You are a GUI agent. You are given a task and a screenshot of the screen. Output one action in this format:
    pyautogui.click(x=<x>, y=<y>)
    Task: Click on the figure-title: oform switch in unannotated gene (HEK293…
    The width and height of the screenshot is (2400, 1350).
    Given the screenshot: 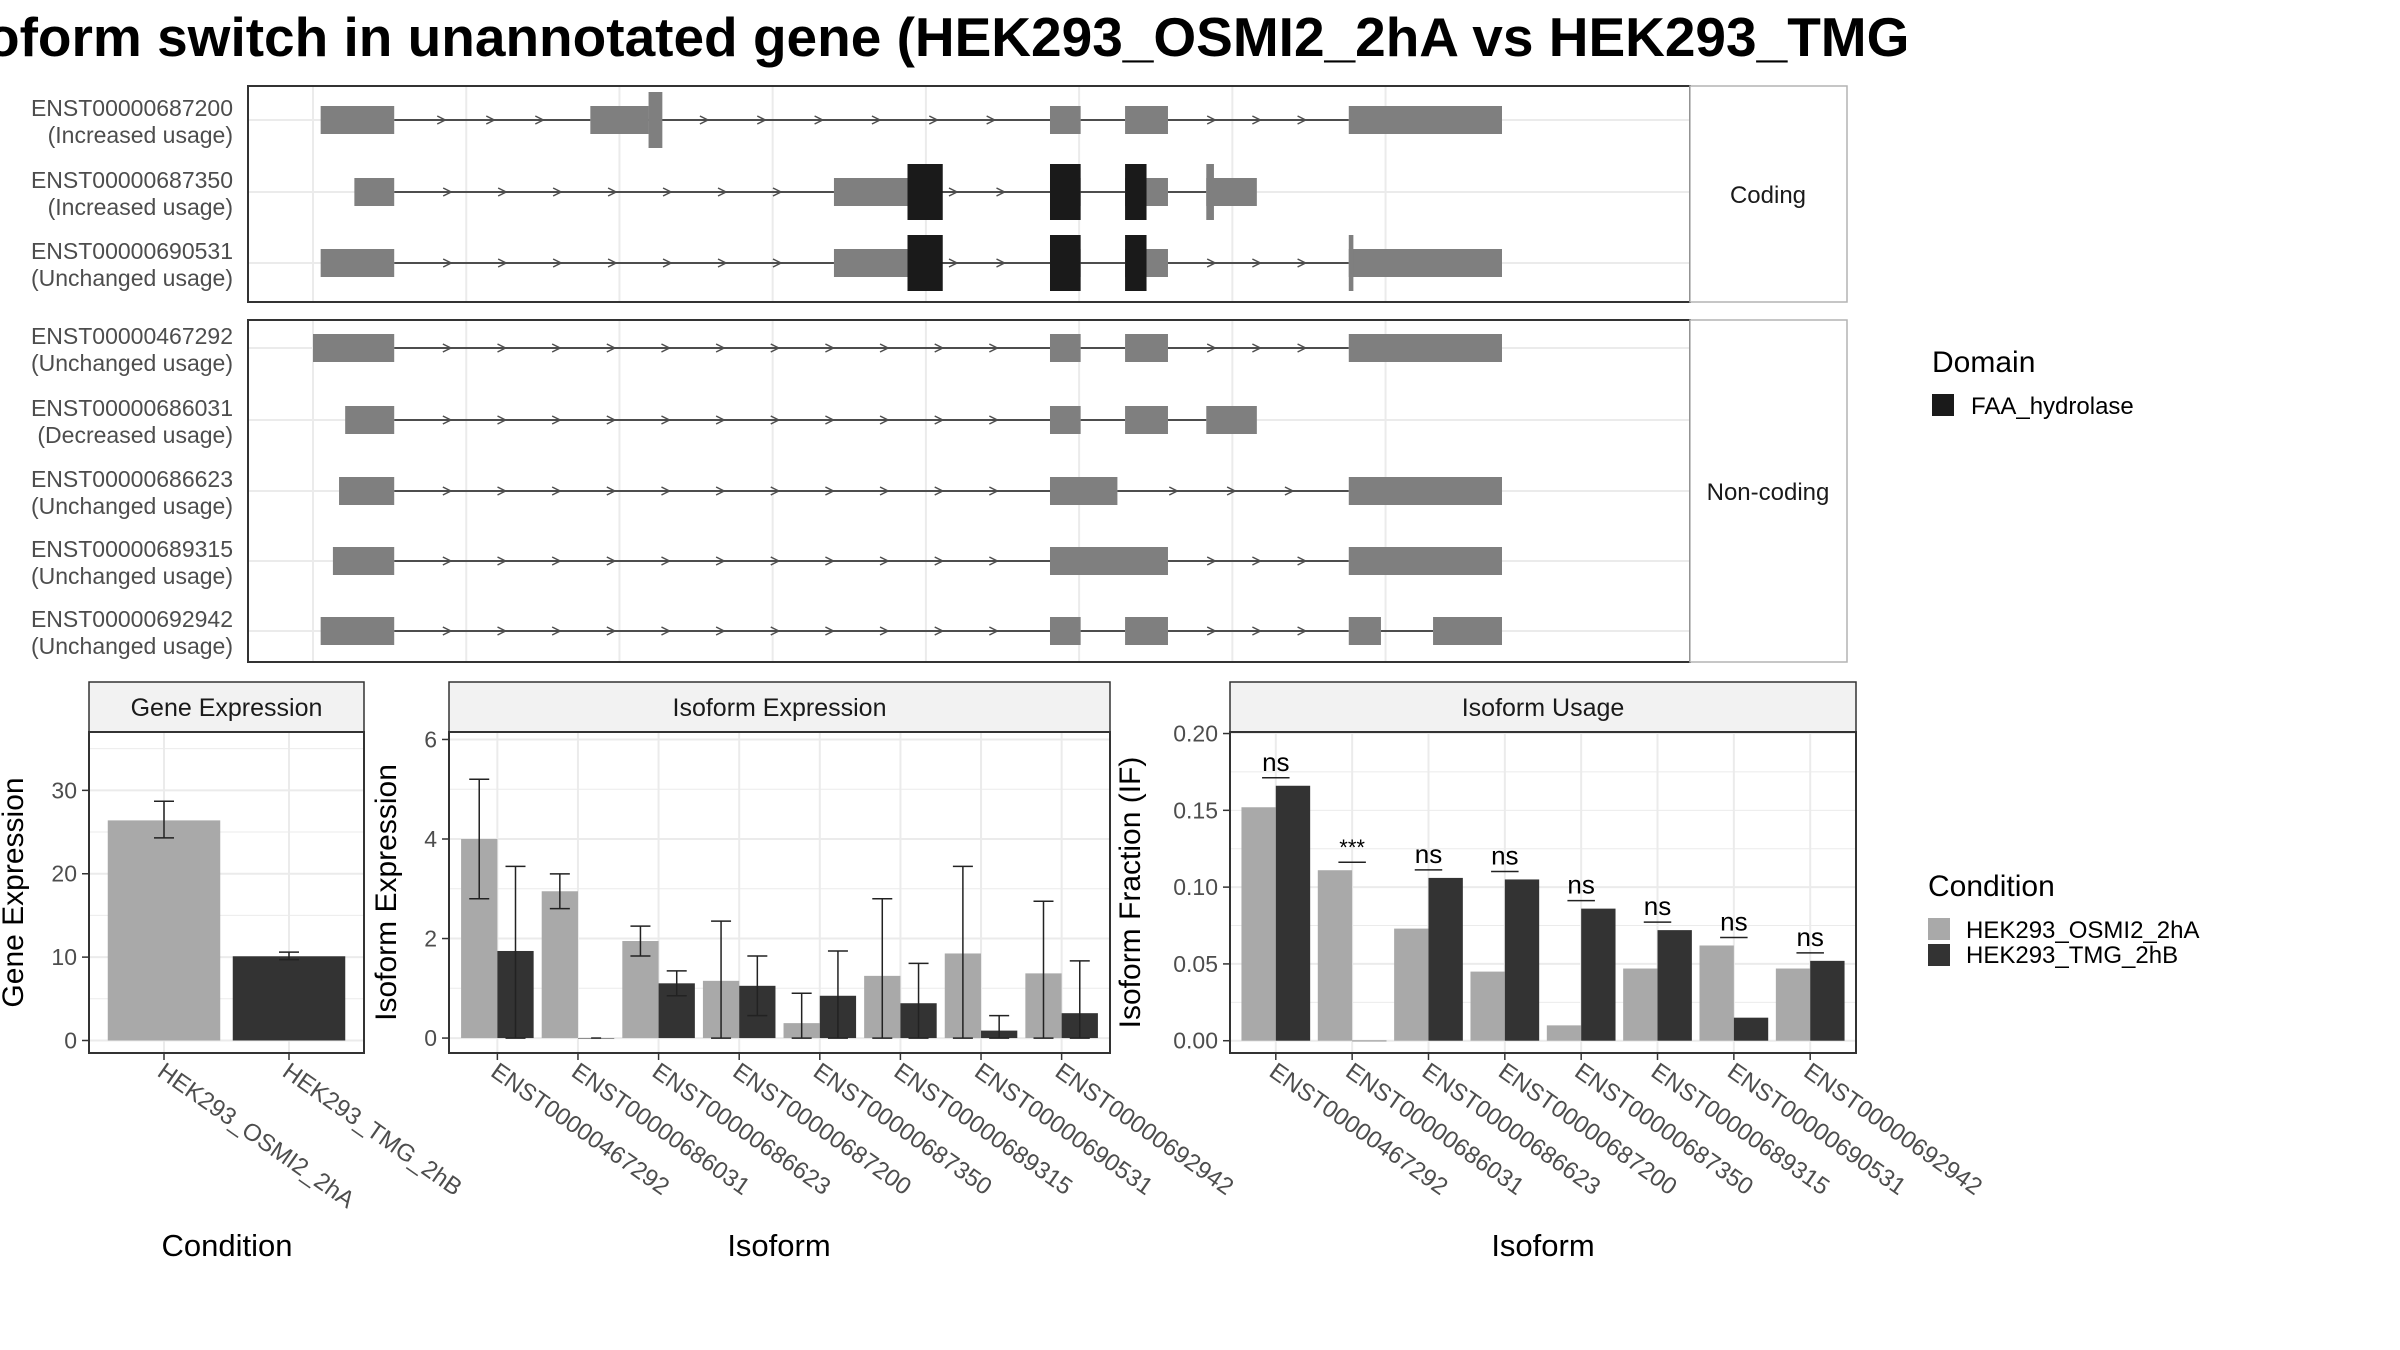 What is the action you would take?
    pyautogui.click(x=954, y=37)
    